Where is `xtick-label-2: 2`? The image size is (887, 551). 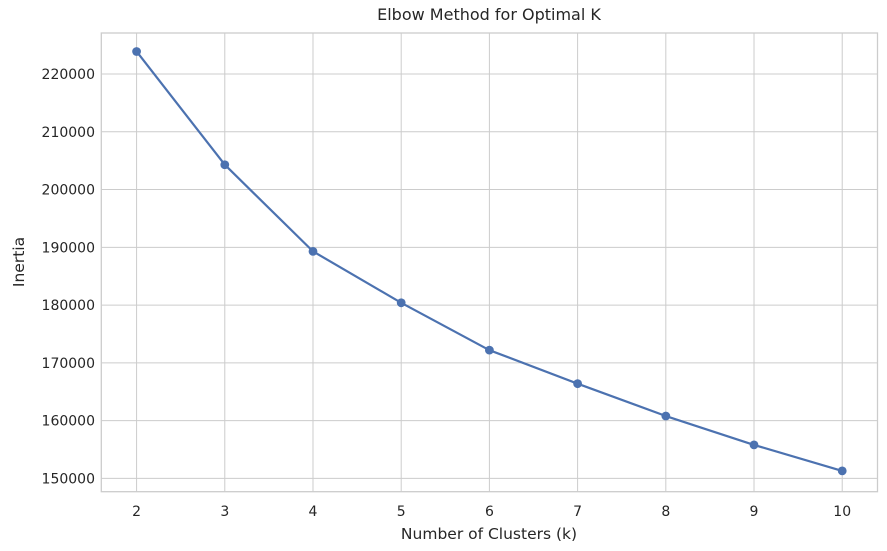 xtick-label-2: 2 is located at coordinates (136, 512).